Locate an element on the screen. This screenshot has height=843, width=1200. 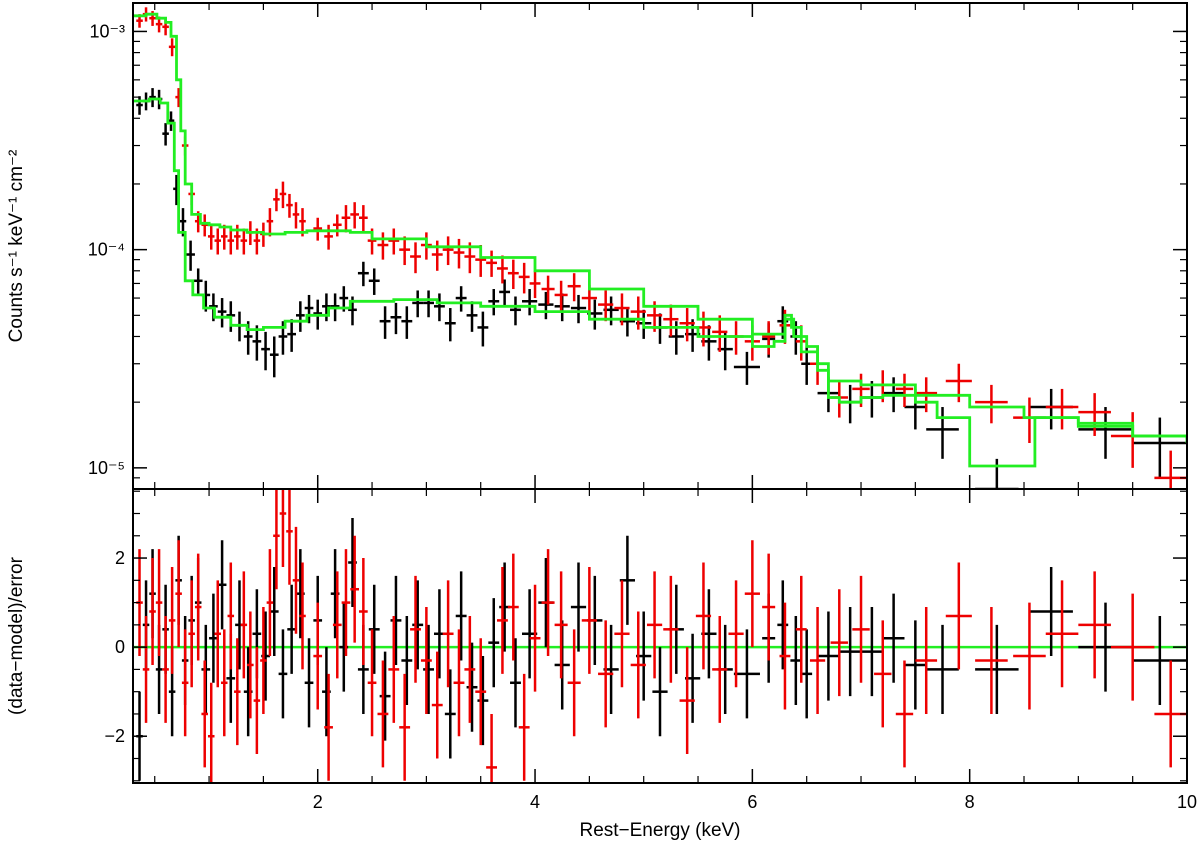
x-tick-label: 2 is located at coordinates (318, 802).